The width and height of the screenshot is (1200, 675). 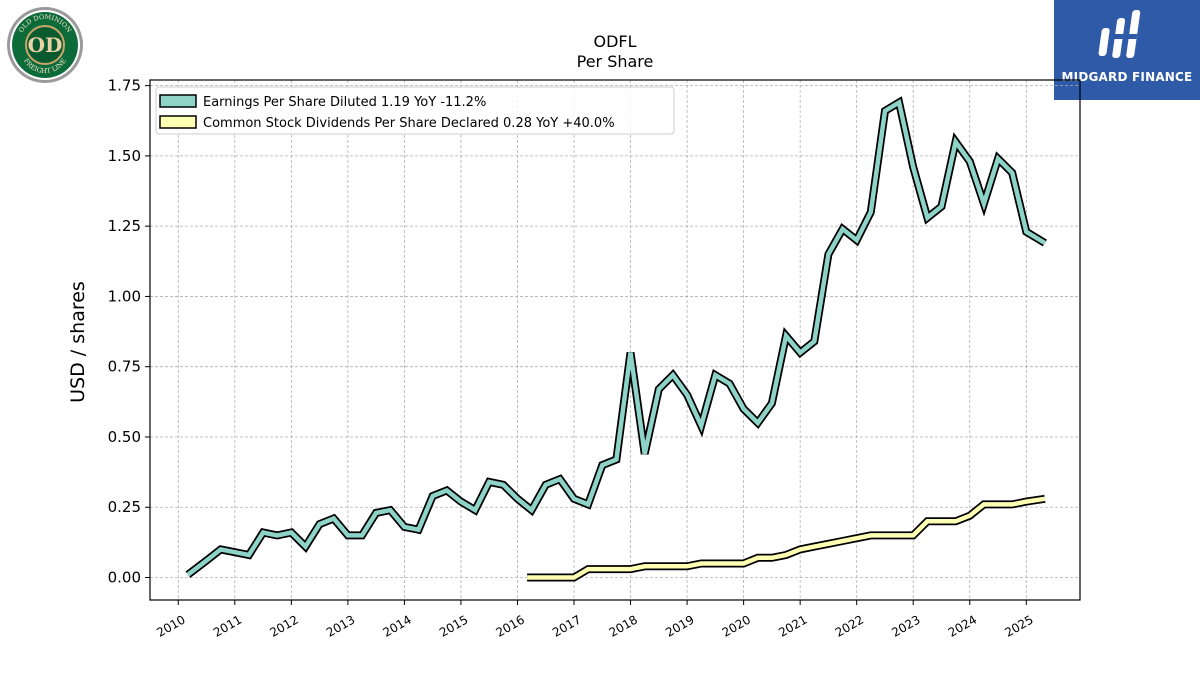 What do you see at coordinates (124, 578) in the screenshot?
I see `y-tick-label: 0.00` at bounding box center [124, 578].